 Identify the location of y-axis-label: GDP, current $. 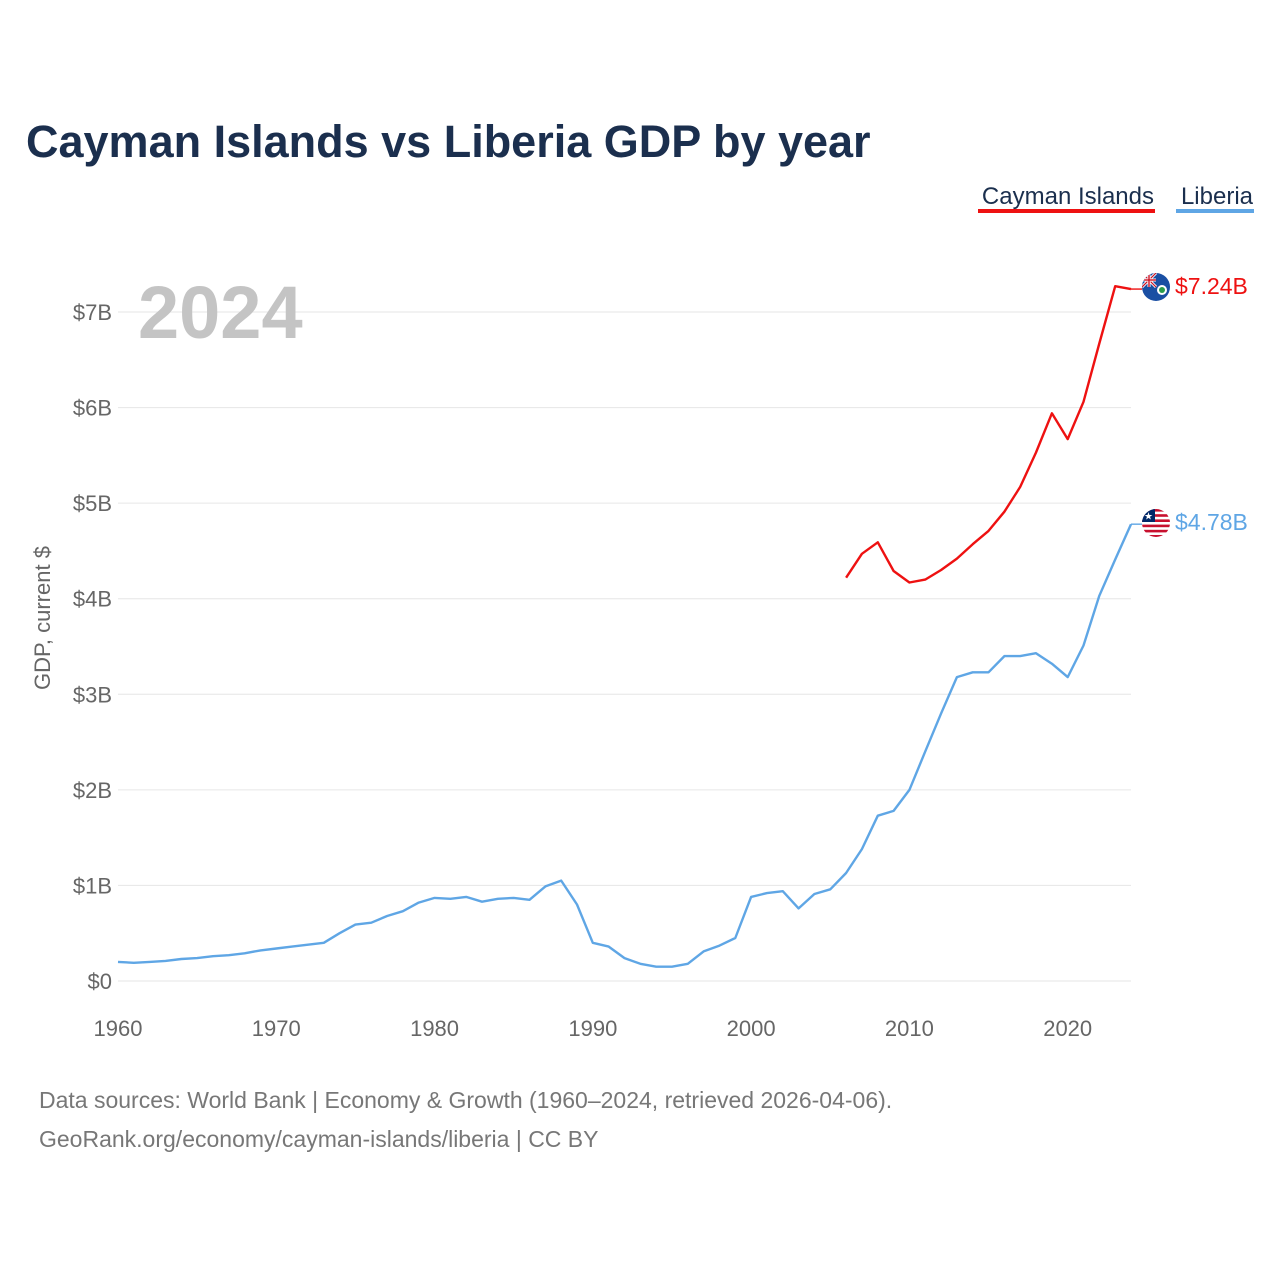
(42, 618).